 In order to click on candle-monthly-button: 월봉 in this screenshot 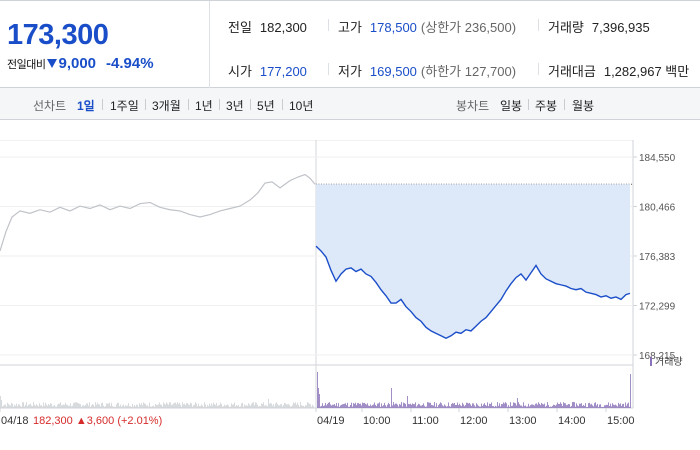, I will do `click(583, 106)`.